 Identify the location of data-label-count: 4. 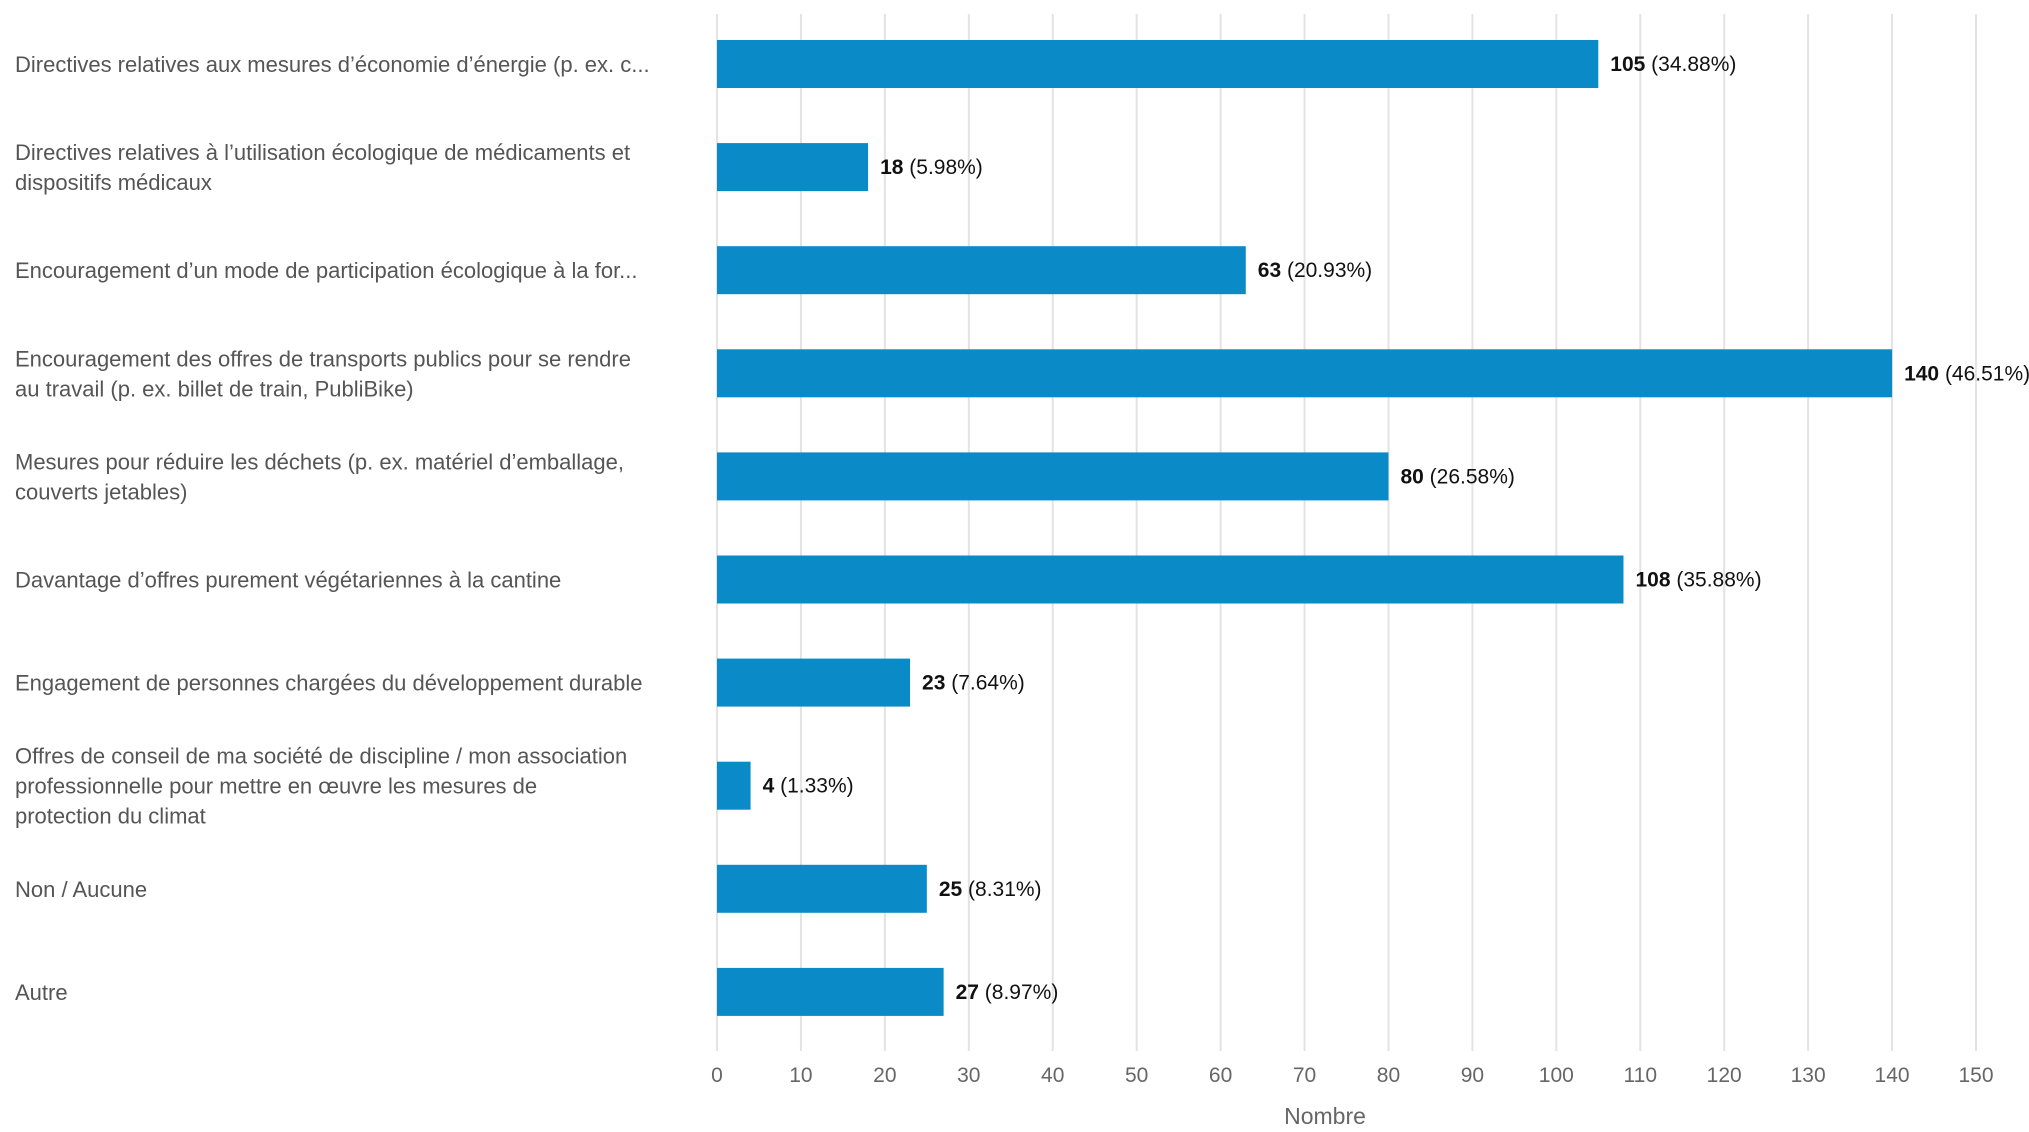
(769, 786).